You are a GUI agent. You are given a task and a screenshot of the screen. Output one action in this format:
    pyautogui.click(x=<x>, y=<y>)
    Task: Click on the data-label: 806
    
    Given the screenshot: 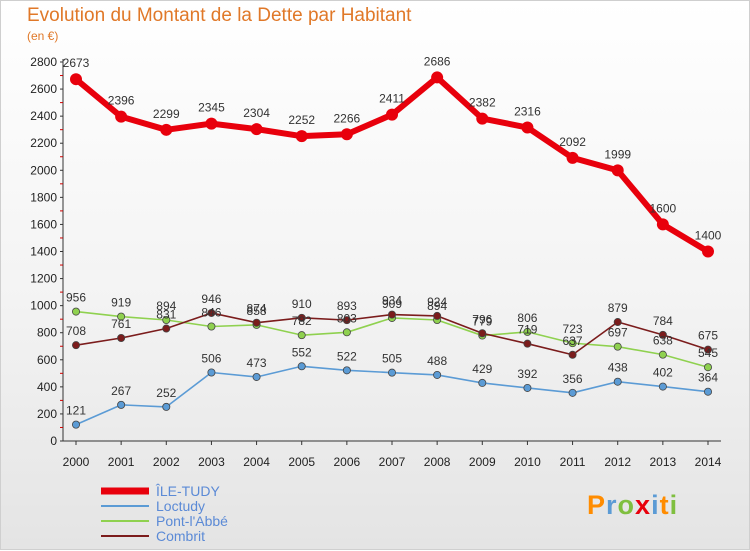 What is the action you would take?
    pyautogui.click(x=527, y=318)
    